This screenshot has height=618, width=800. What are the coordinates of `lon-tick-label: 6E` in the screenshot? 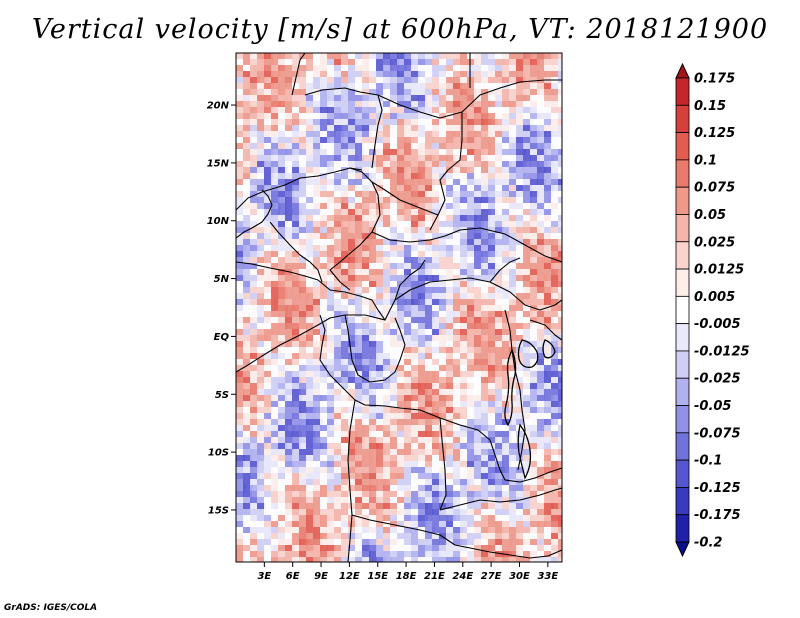 It's located at (293, 576).